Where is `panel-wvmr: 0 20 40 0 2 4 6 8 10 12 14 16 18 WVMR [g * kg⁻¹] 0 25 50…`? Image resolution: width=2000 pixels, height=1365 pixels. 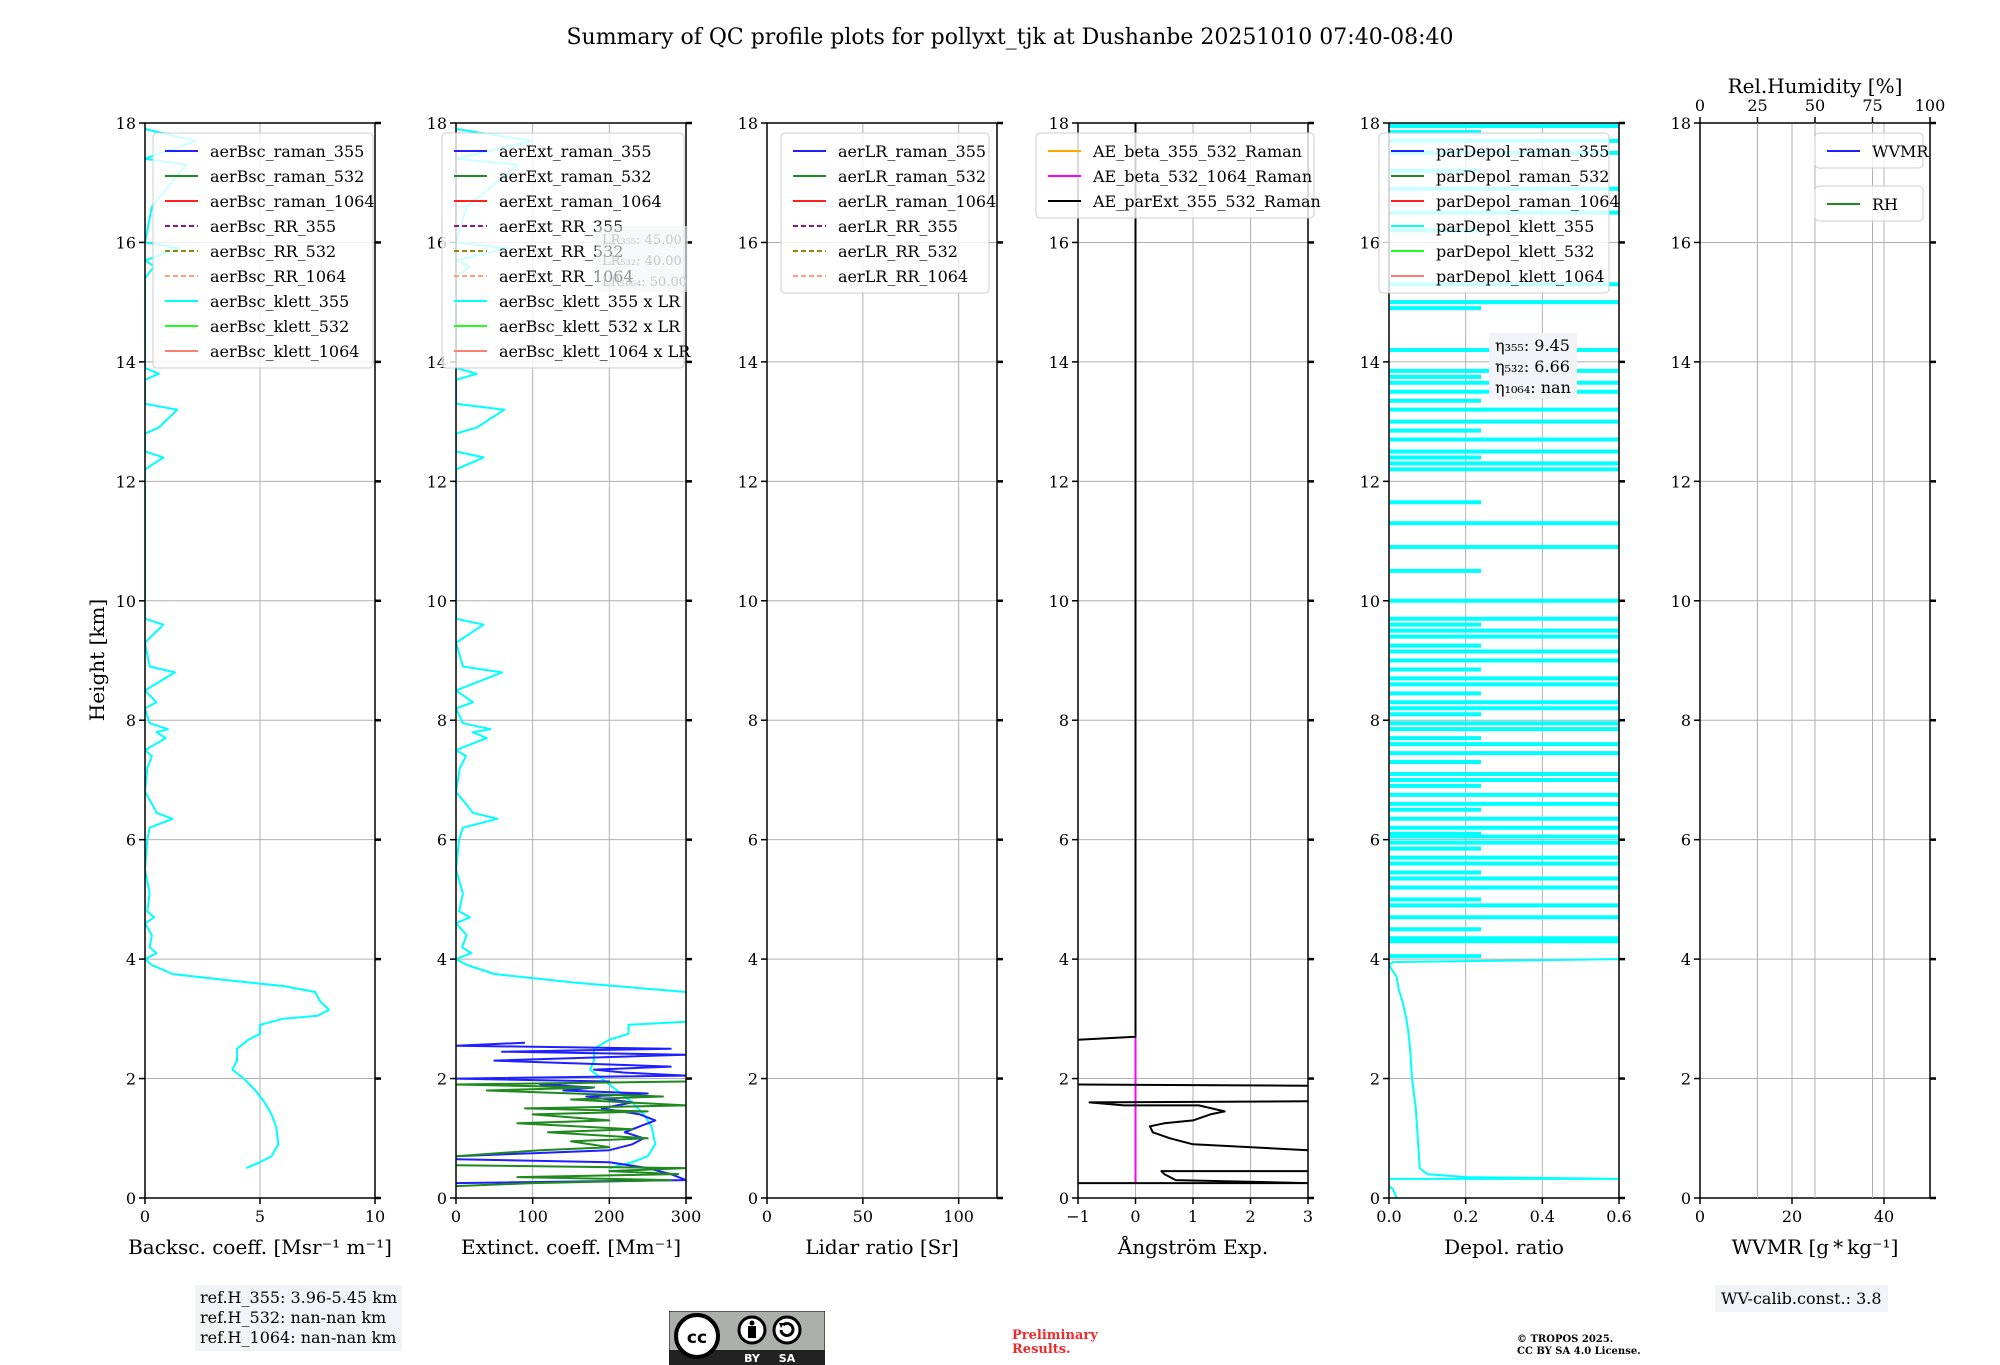
panel-wvmr: 0 20 40 0 2 4 6 8 10 12 14 16 18 WVMR [g * kg⁻¹] 0 25 50… is located at coordinates (1808, 666).